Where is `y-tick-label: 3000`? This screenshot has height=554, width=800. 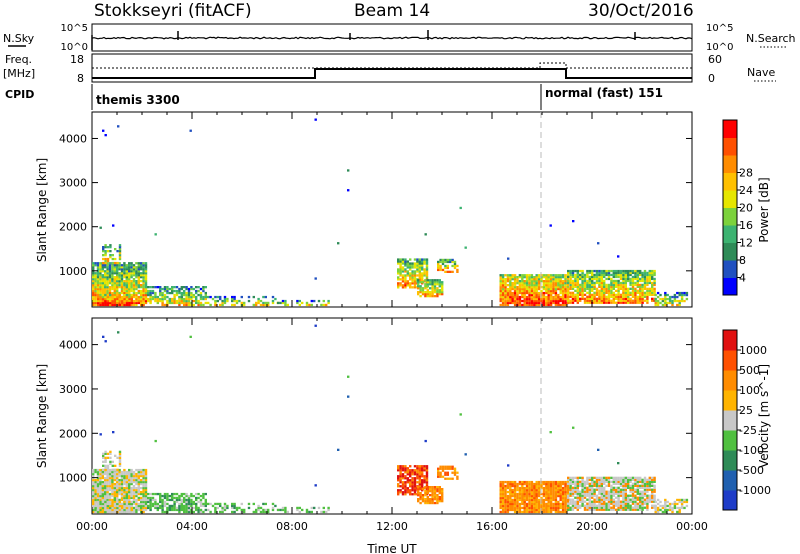
y-tick-label: 3000 is located at coordinates (73, 389).